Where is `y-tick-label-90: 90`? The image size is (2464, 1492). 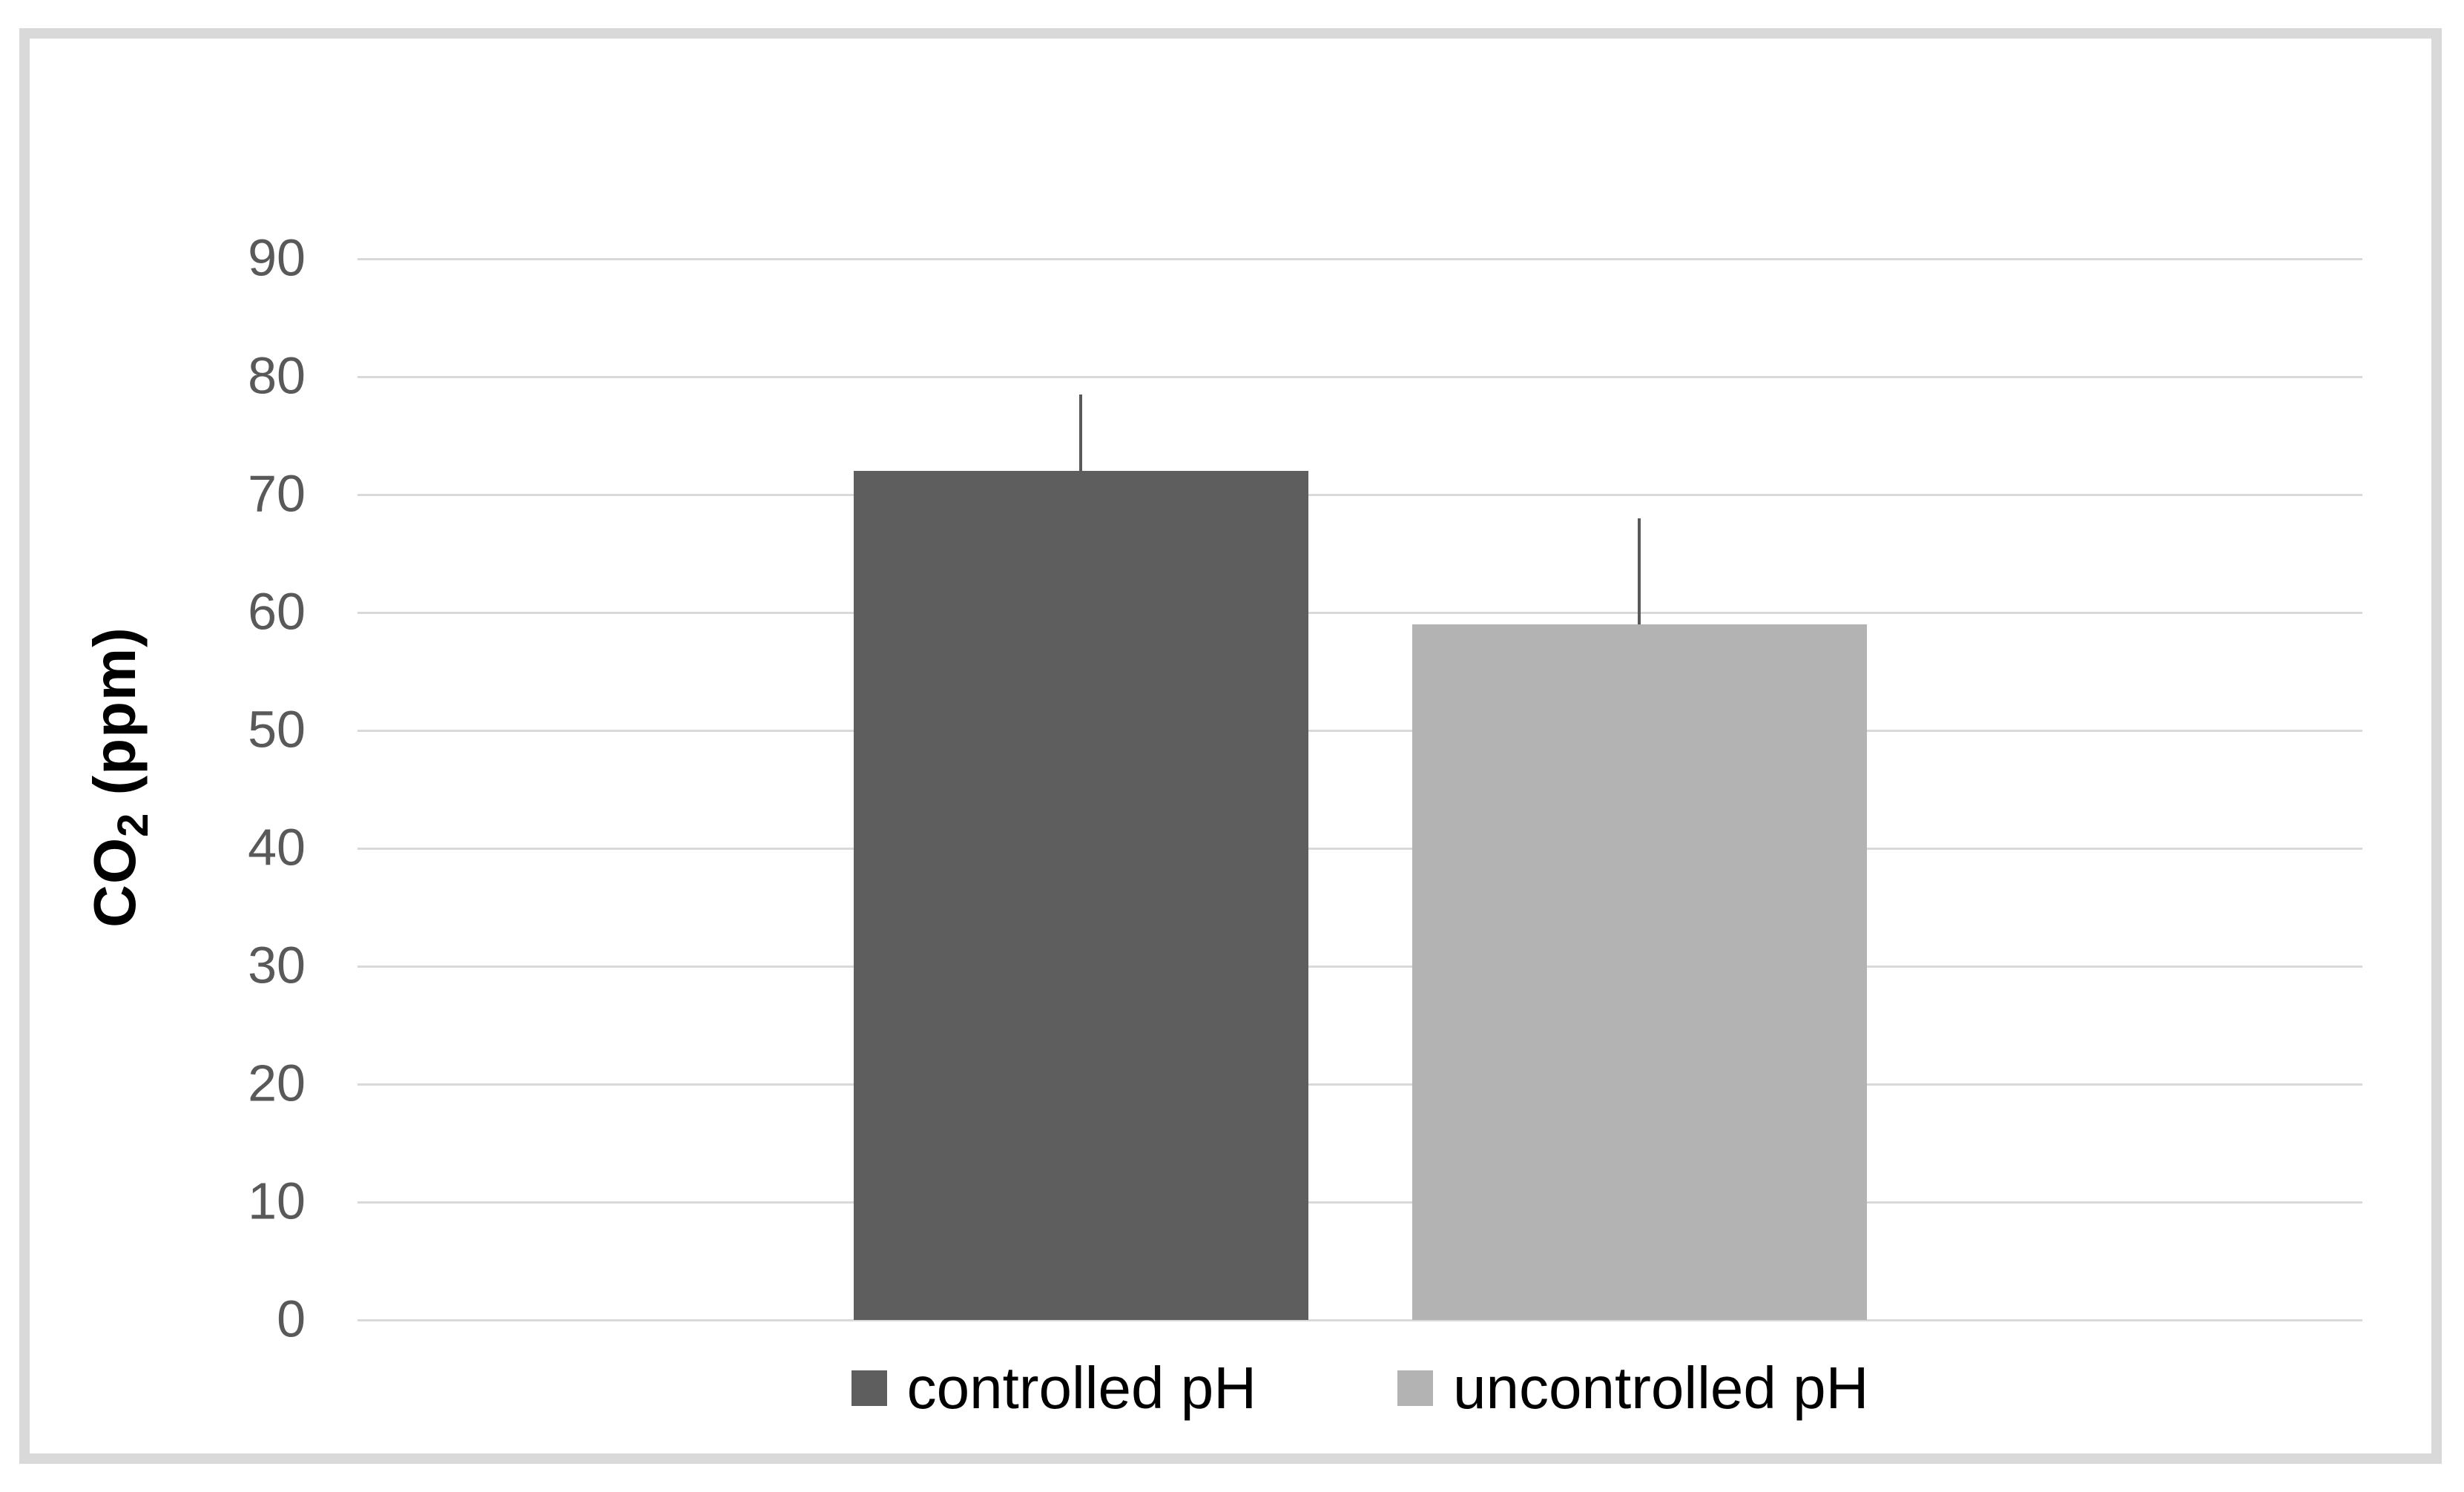
y-tick-label-90: 90 is located at coordinates (277, 257).